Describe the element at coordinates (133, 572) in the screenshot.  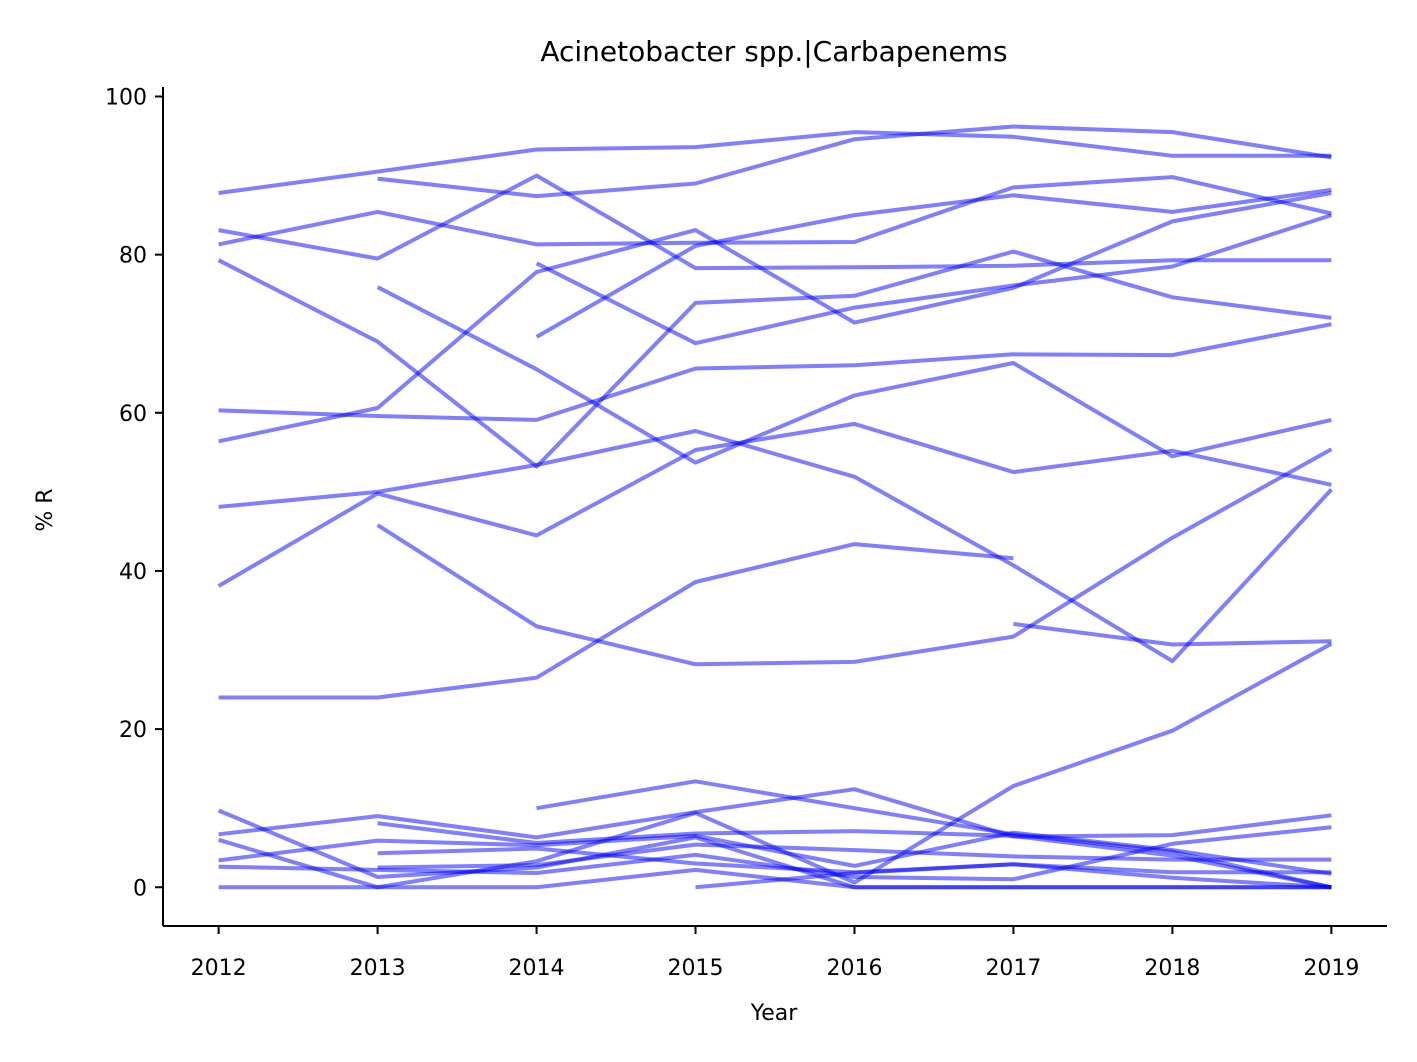
I see `y-tick-label: 40` at that location.